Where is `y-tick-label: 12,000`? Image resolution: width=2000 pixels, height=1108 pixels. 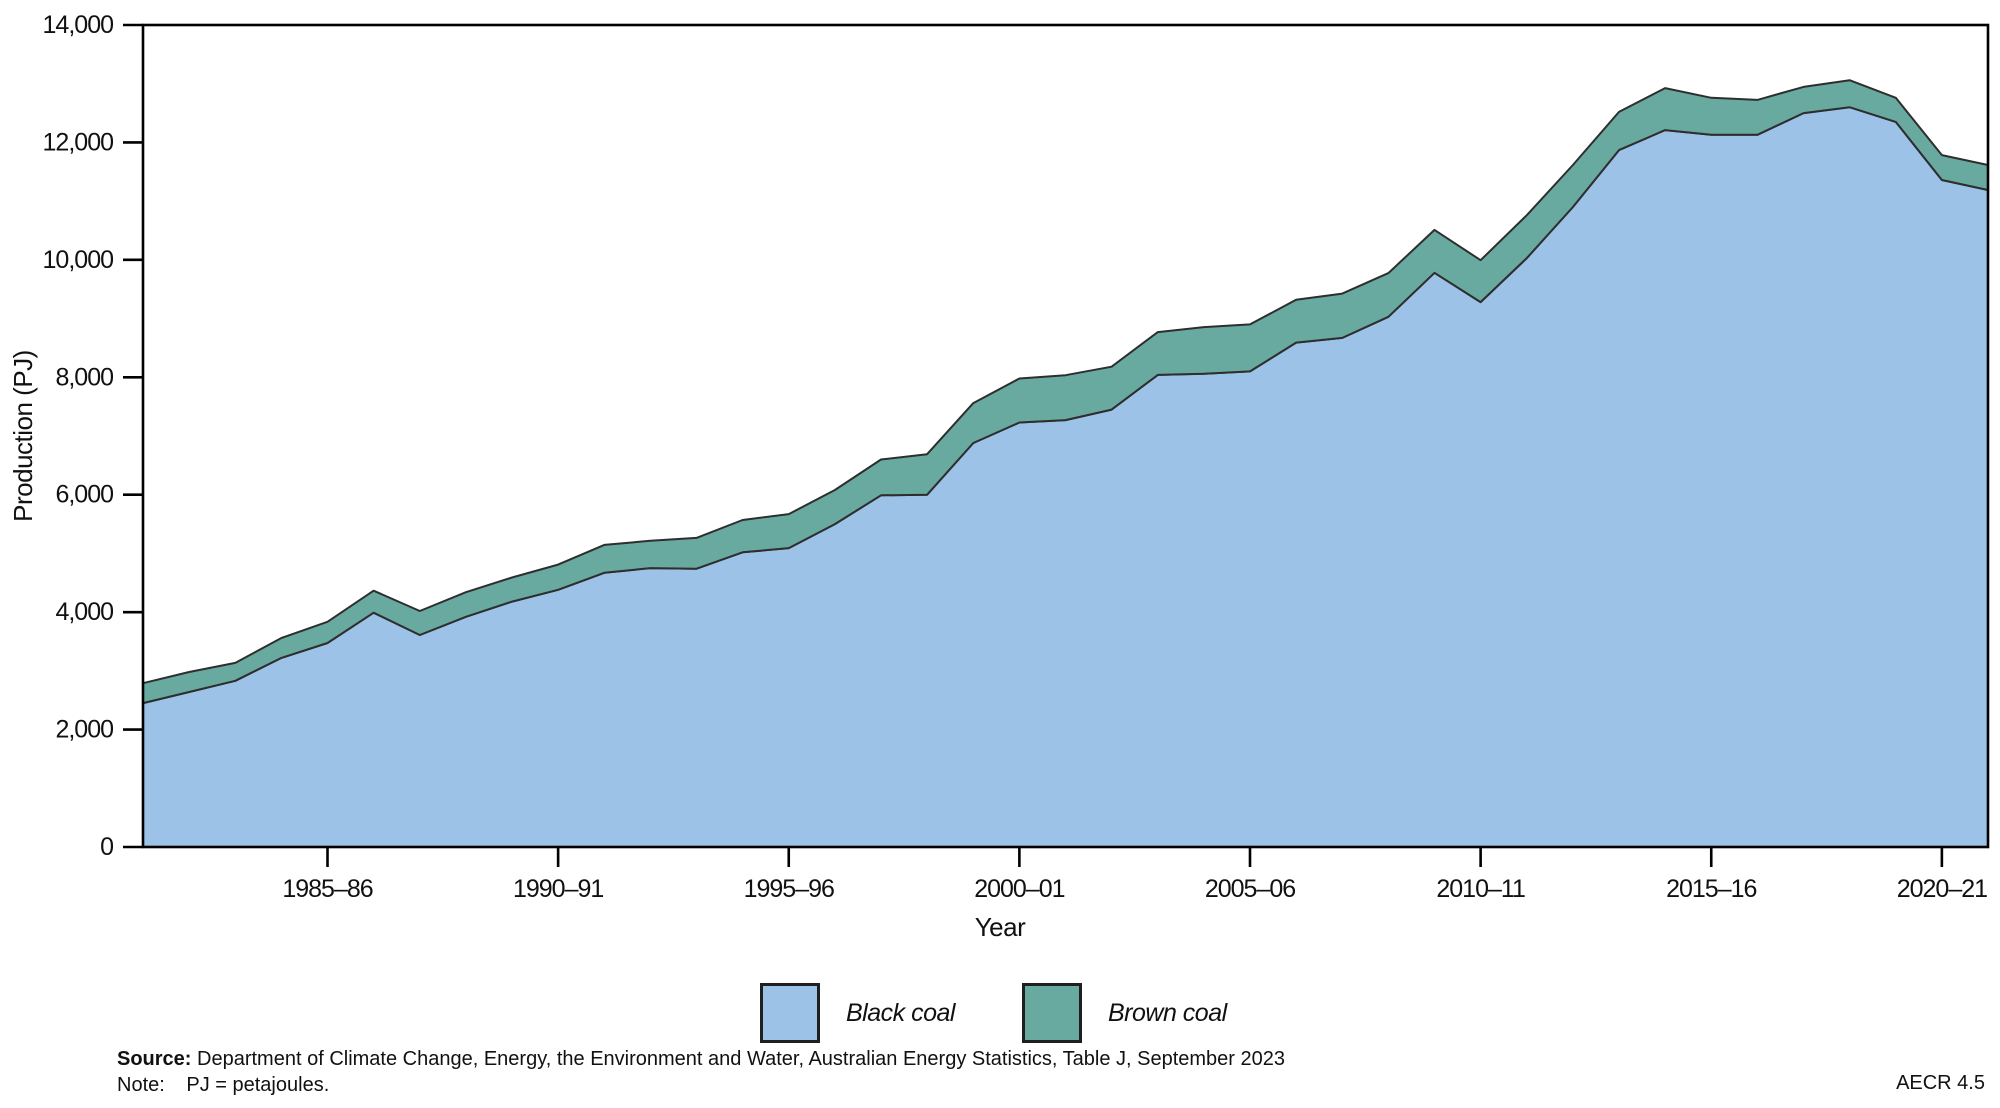
y-tick-label: 12,000 is located at coordinates (78, 142).